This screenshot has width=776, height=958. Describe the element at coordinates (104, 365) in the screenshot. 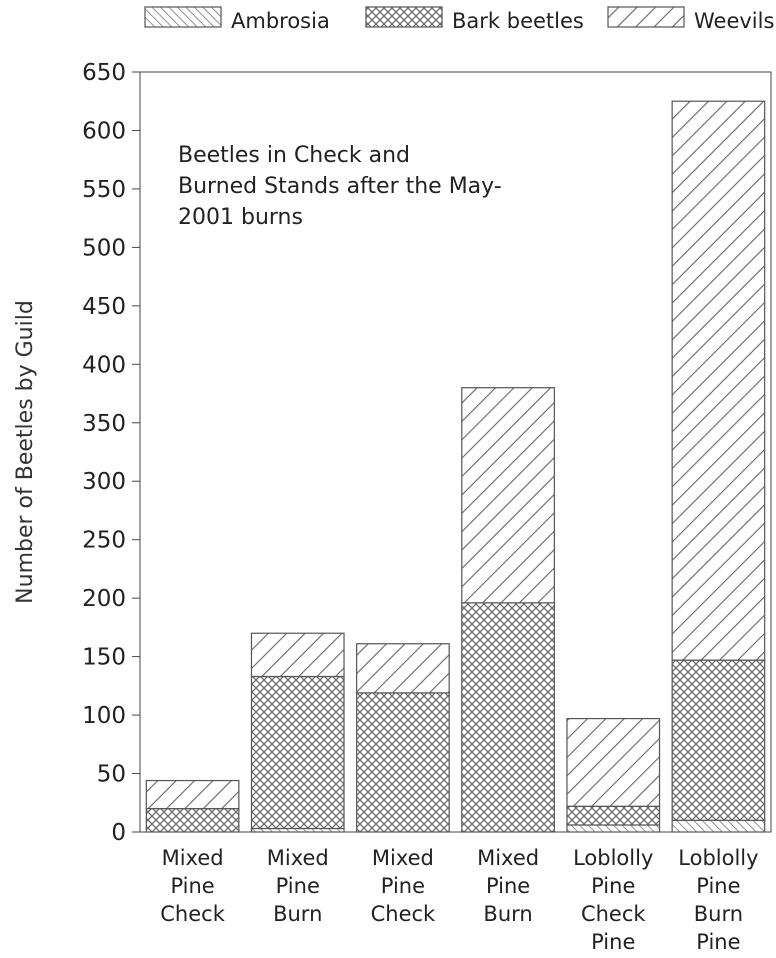

I see `y-tick-label: 400` at that location.